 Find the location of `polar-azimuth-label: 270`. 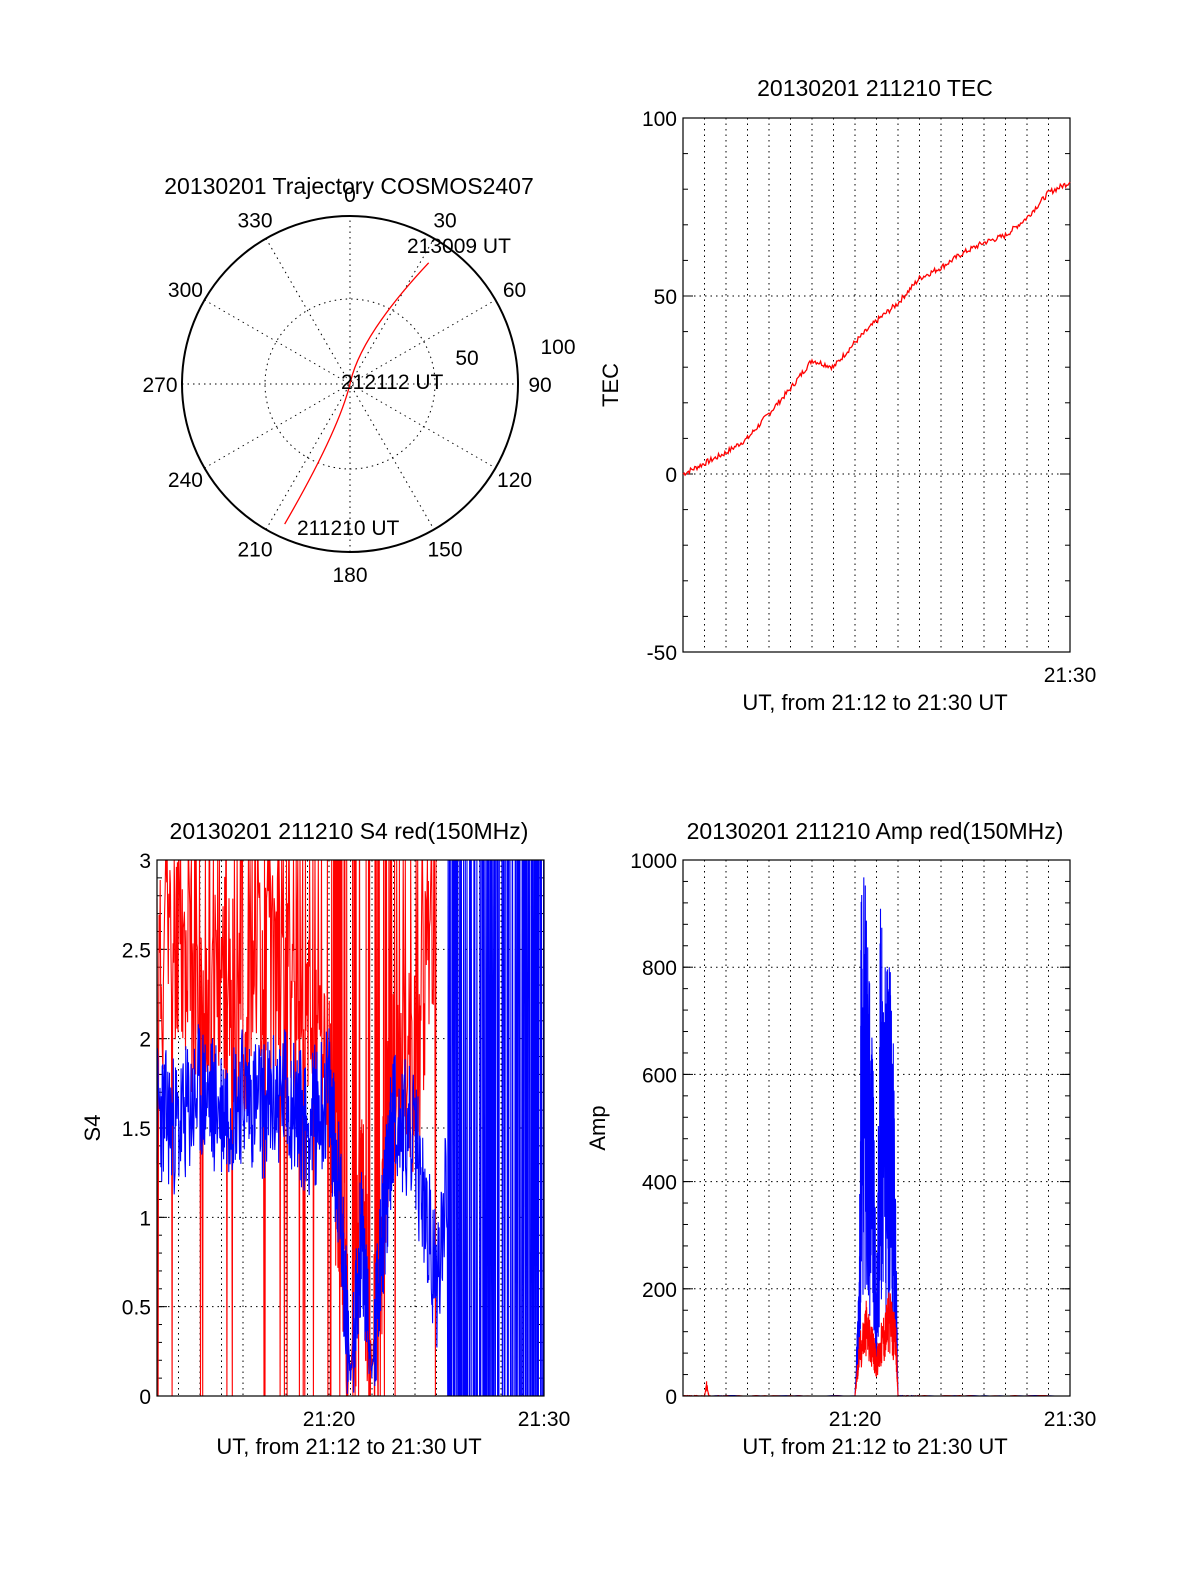

polar-azimuth-label: 270 is located at coordinates (159, 385).